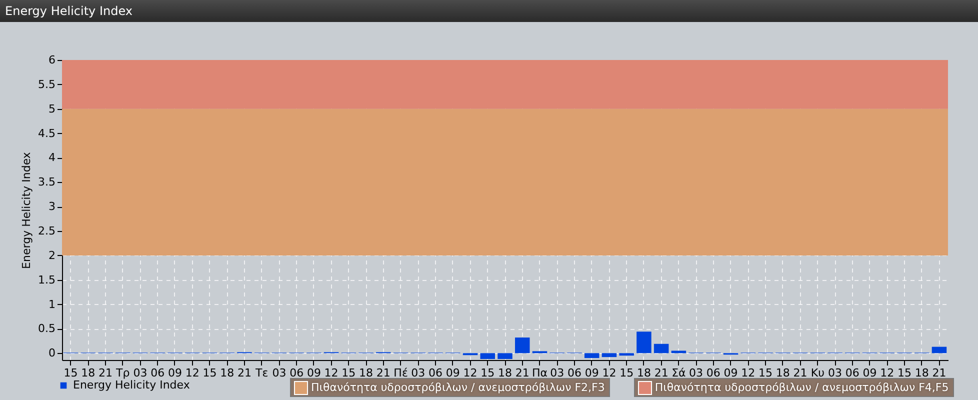  Describe the element at coordinates (540, 373) in the screenshot. I see `x-tick-label: Πα` at that location.